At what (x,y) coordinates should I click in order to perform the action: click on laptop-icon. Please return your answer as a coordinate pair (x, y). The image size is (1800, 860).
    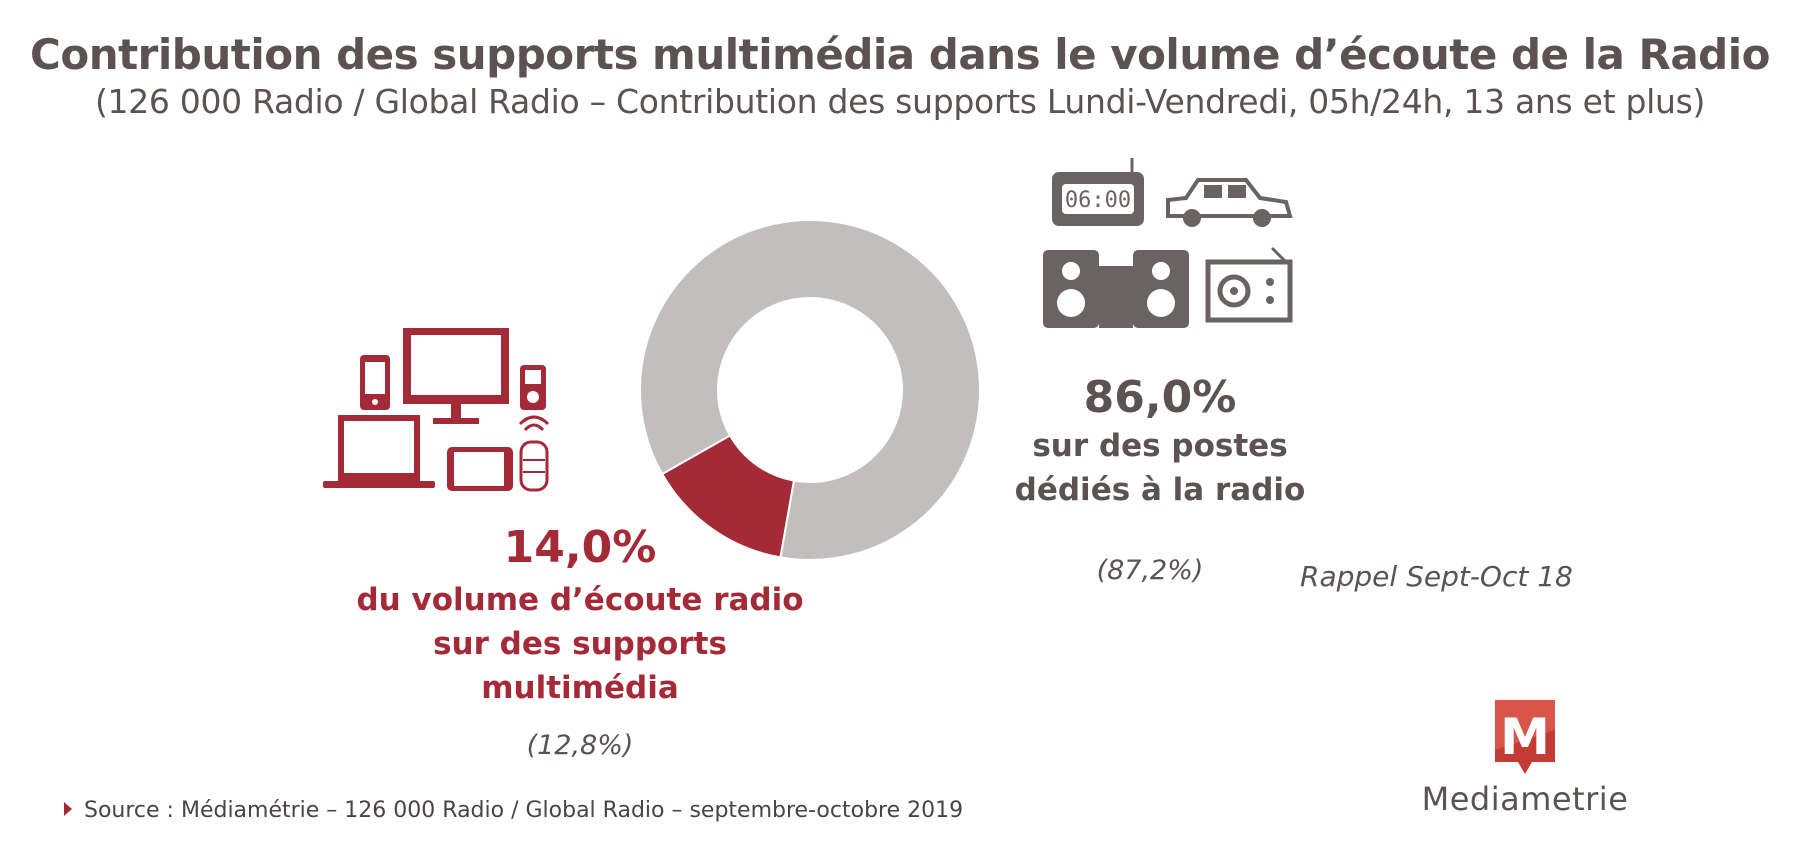
    Looking at the image, I should click on (379, 451).